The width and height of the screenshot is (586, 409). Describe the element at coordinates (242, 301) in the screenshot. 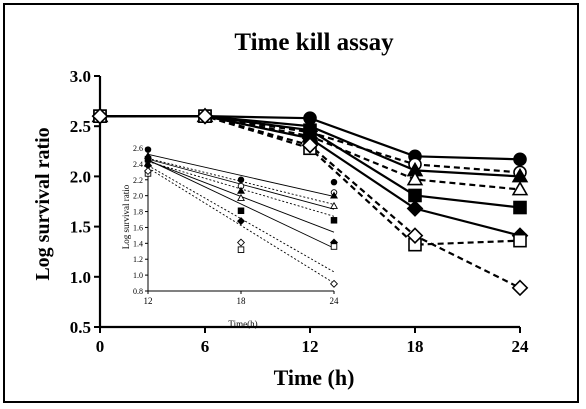

I see `inset-x-tick-label: 18` at that location.